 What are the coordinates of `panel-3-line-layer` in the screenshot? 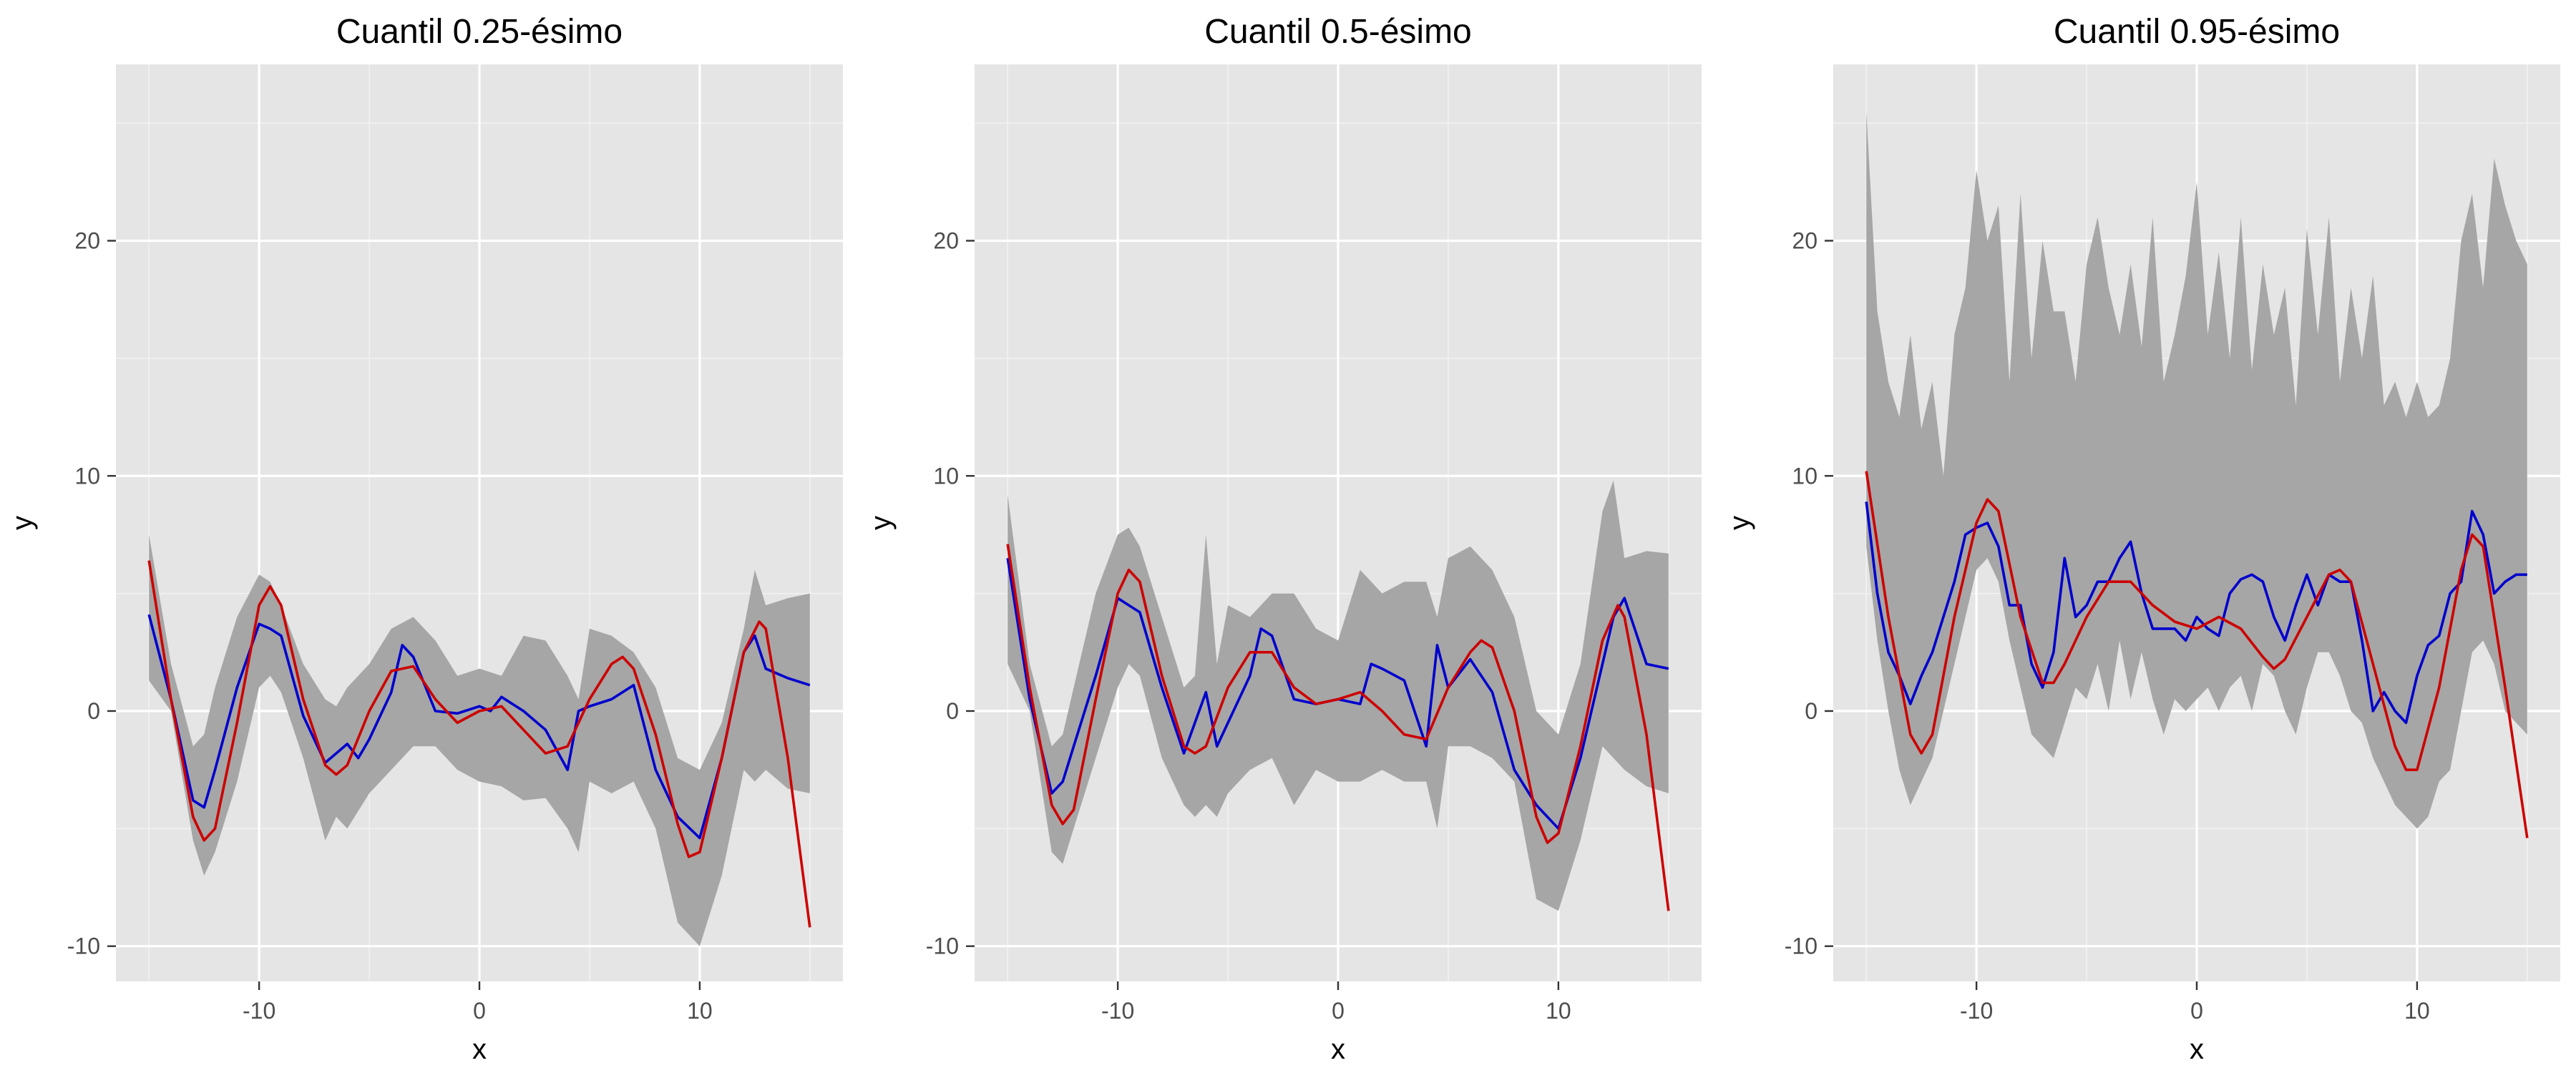 It's located at (2197, 654).